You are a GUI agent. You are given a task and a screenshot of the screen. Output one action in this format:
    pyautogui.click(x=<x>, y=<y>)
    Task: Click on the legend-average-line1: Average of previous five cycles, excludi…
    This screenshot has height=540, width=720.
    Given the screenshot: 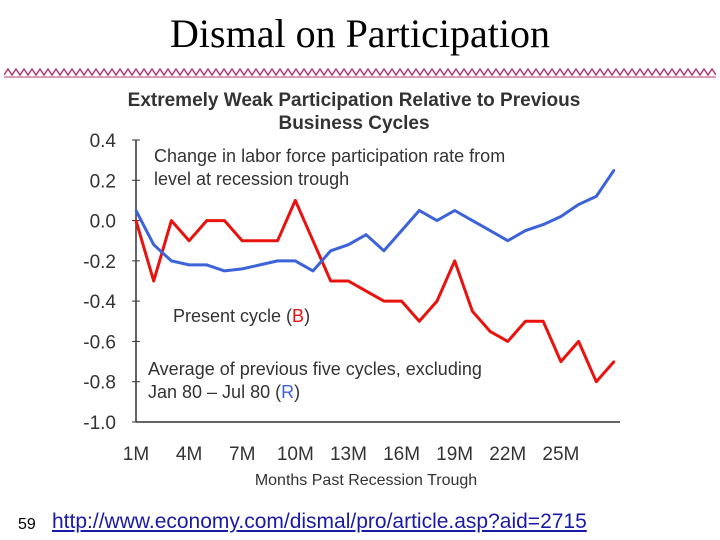 What is the action you would take?
    pyautogui.click(x=315, y=369)
    